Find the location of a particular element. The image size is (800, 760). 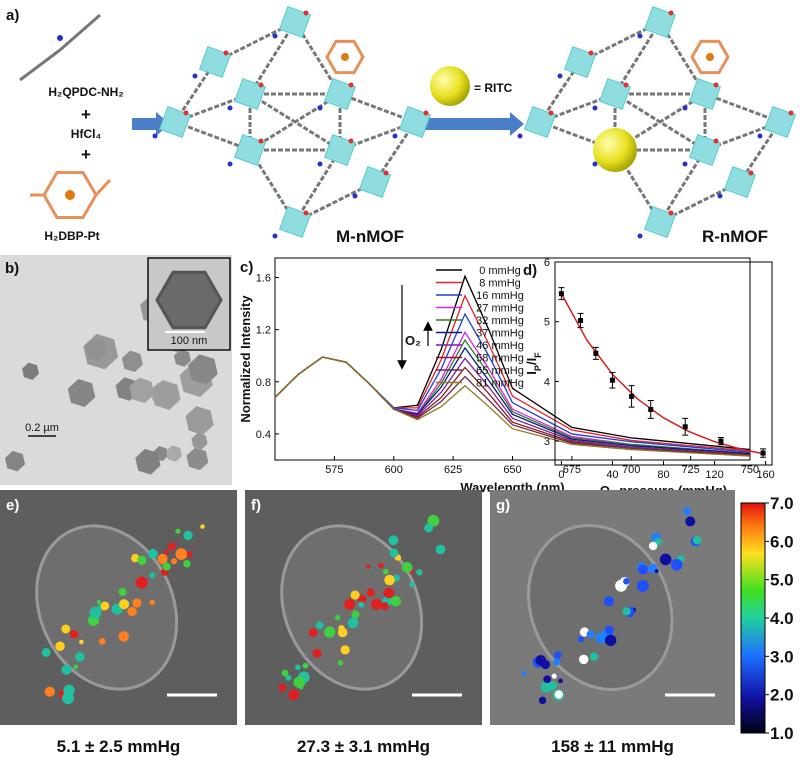

panel-label: g) is located at coordinates (503, 505).